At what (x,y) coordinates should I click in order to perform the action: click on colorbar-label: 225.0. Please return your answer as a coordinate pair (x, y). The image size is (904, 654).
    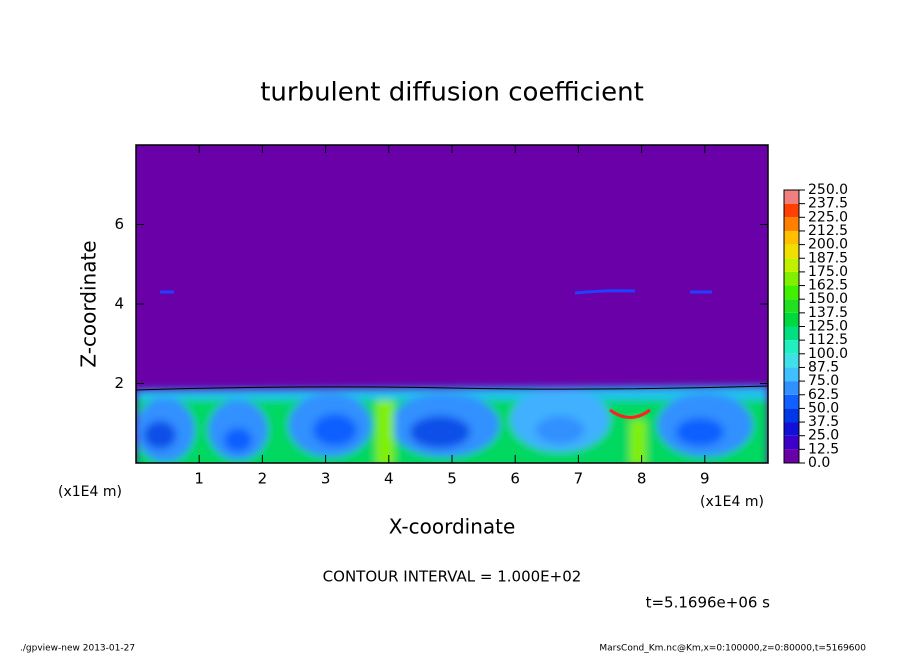
    Looking at the image, I should click on (828, 217).